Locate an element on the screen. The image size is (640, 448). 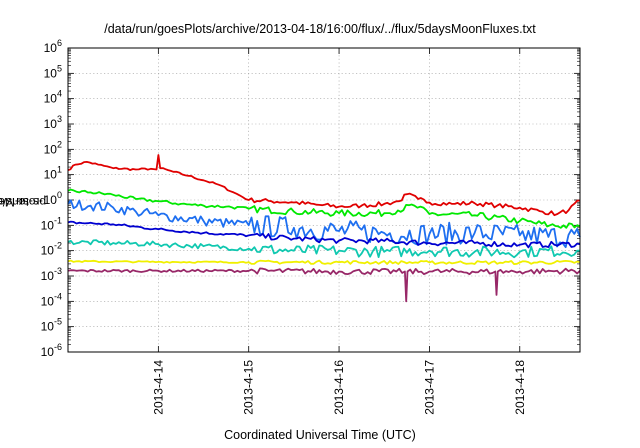
y-tick-label: 10⁵ is located at coordinates (53, 71).